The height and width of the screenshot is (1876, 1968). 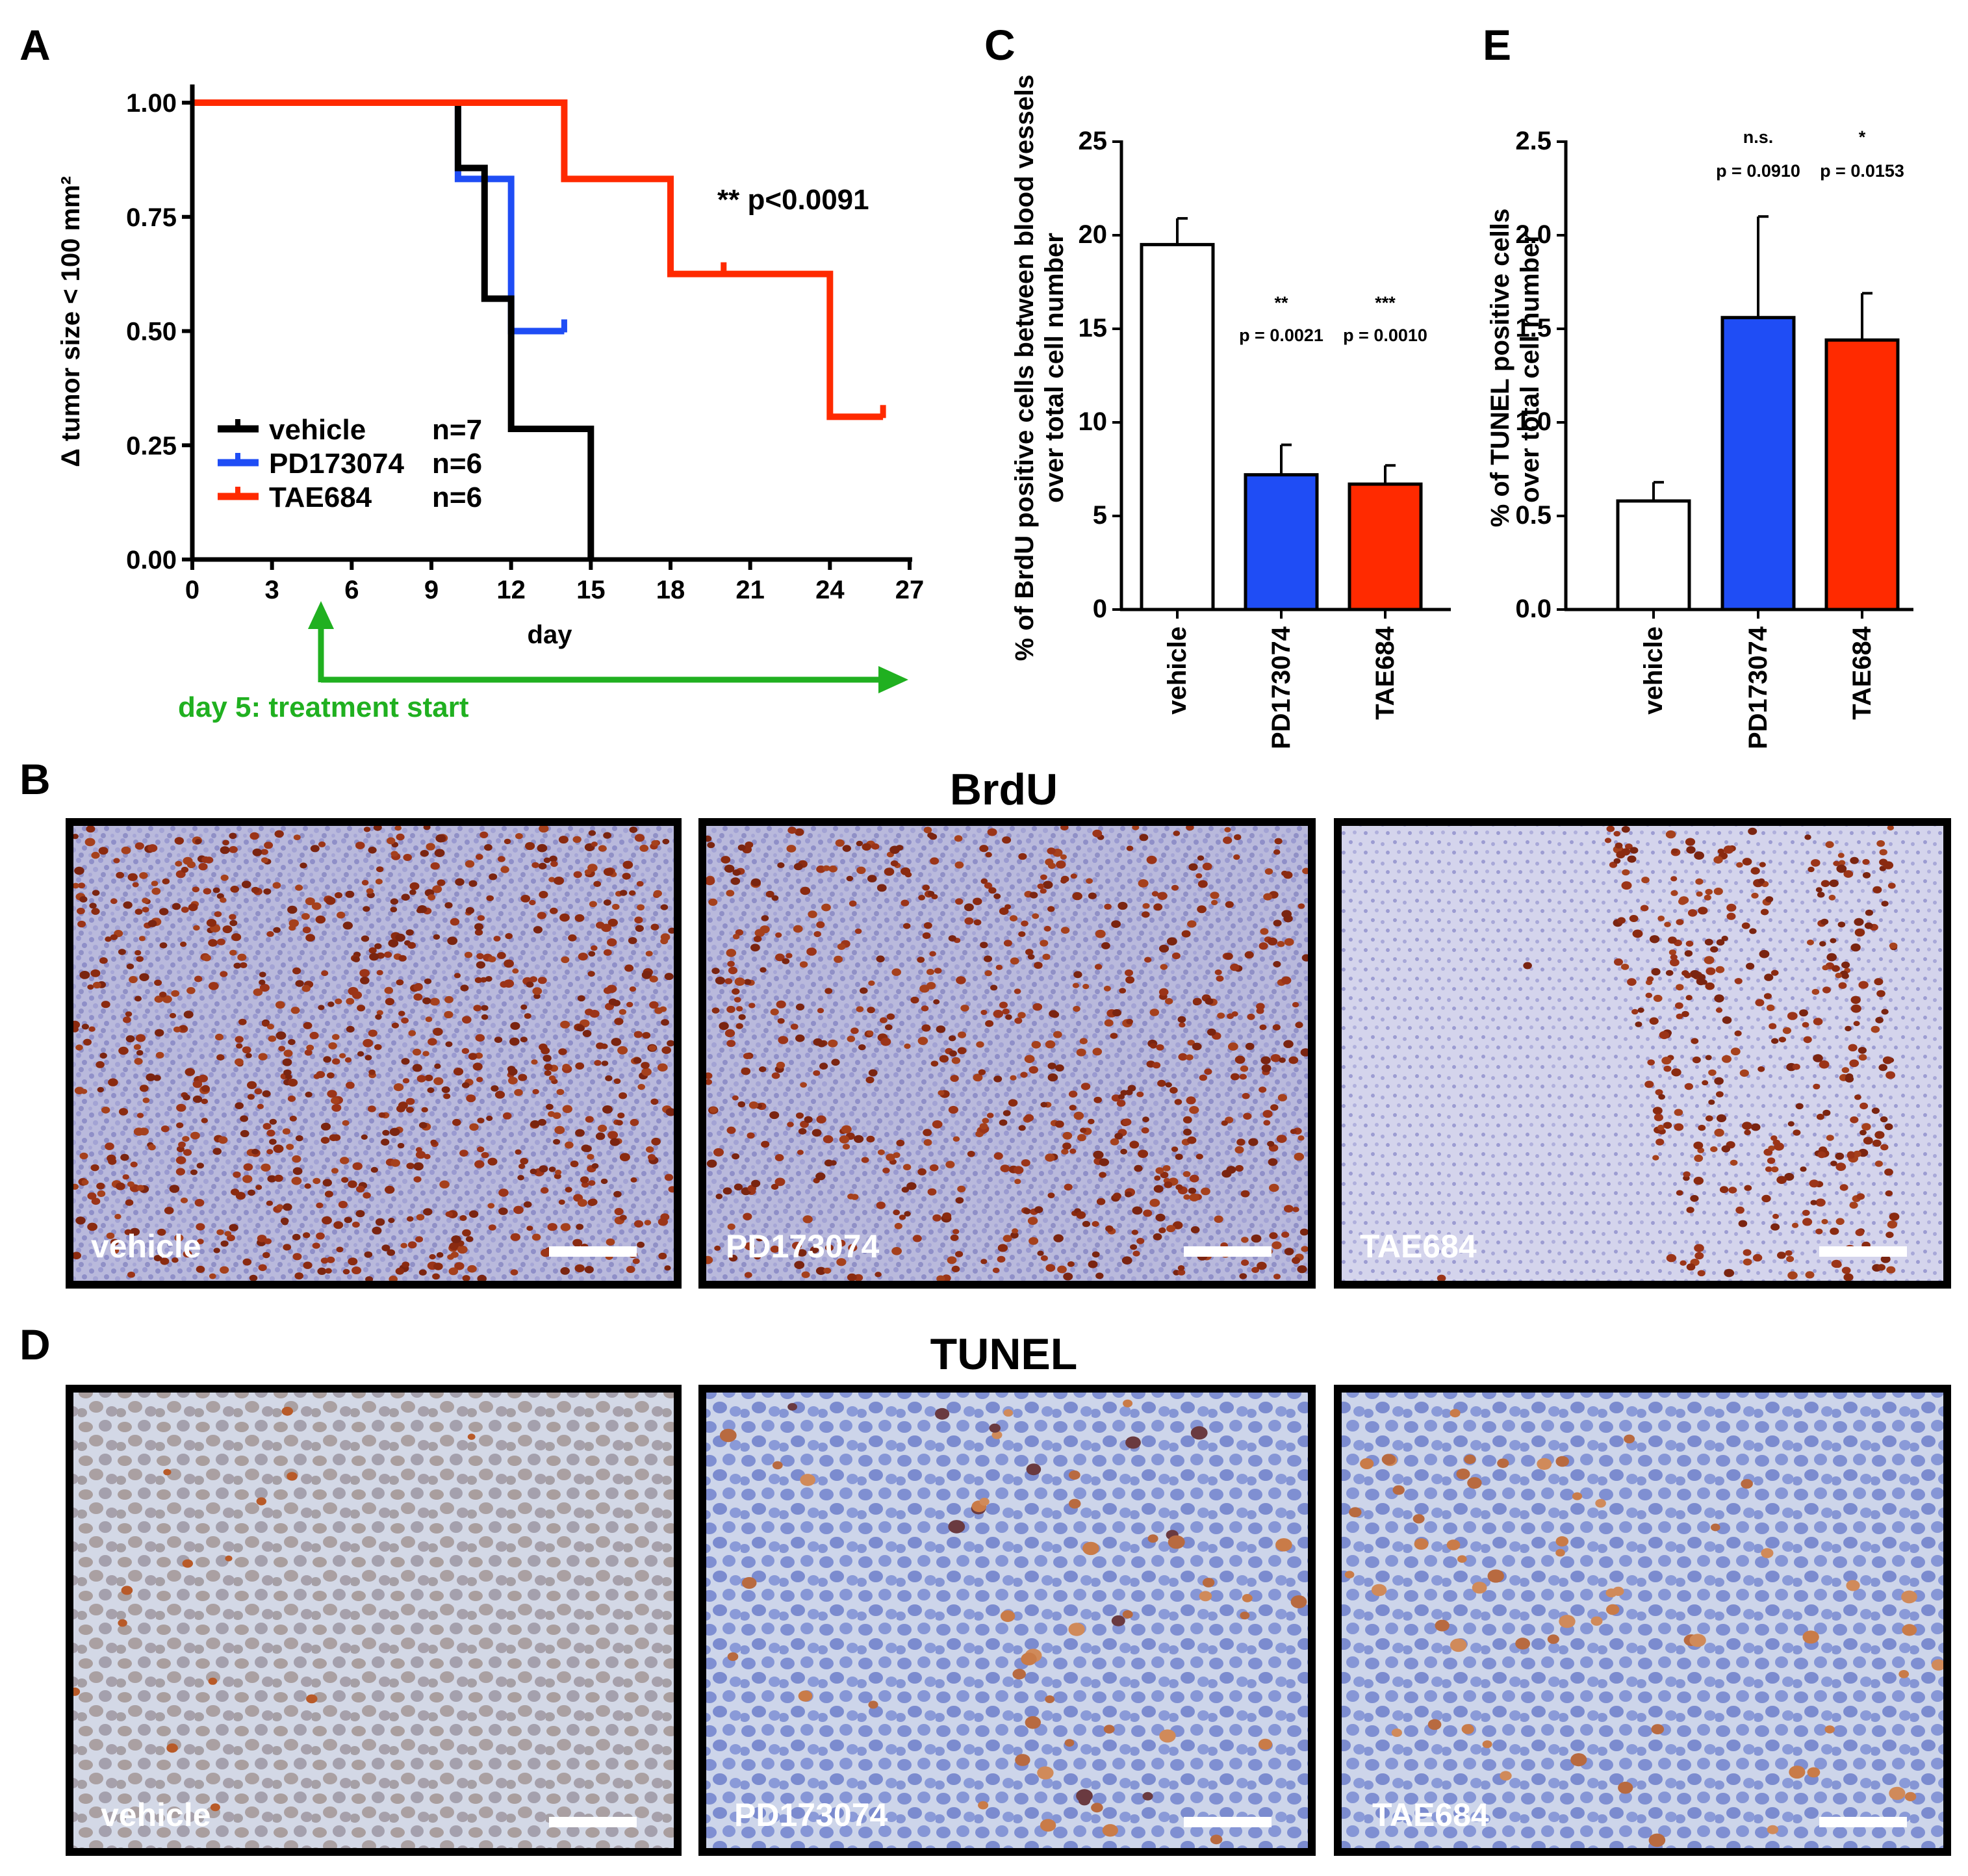 I want to click on x-tick-label: TAE684, so click(x=1385, y=673).